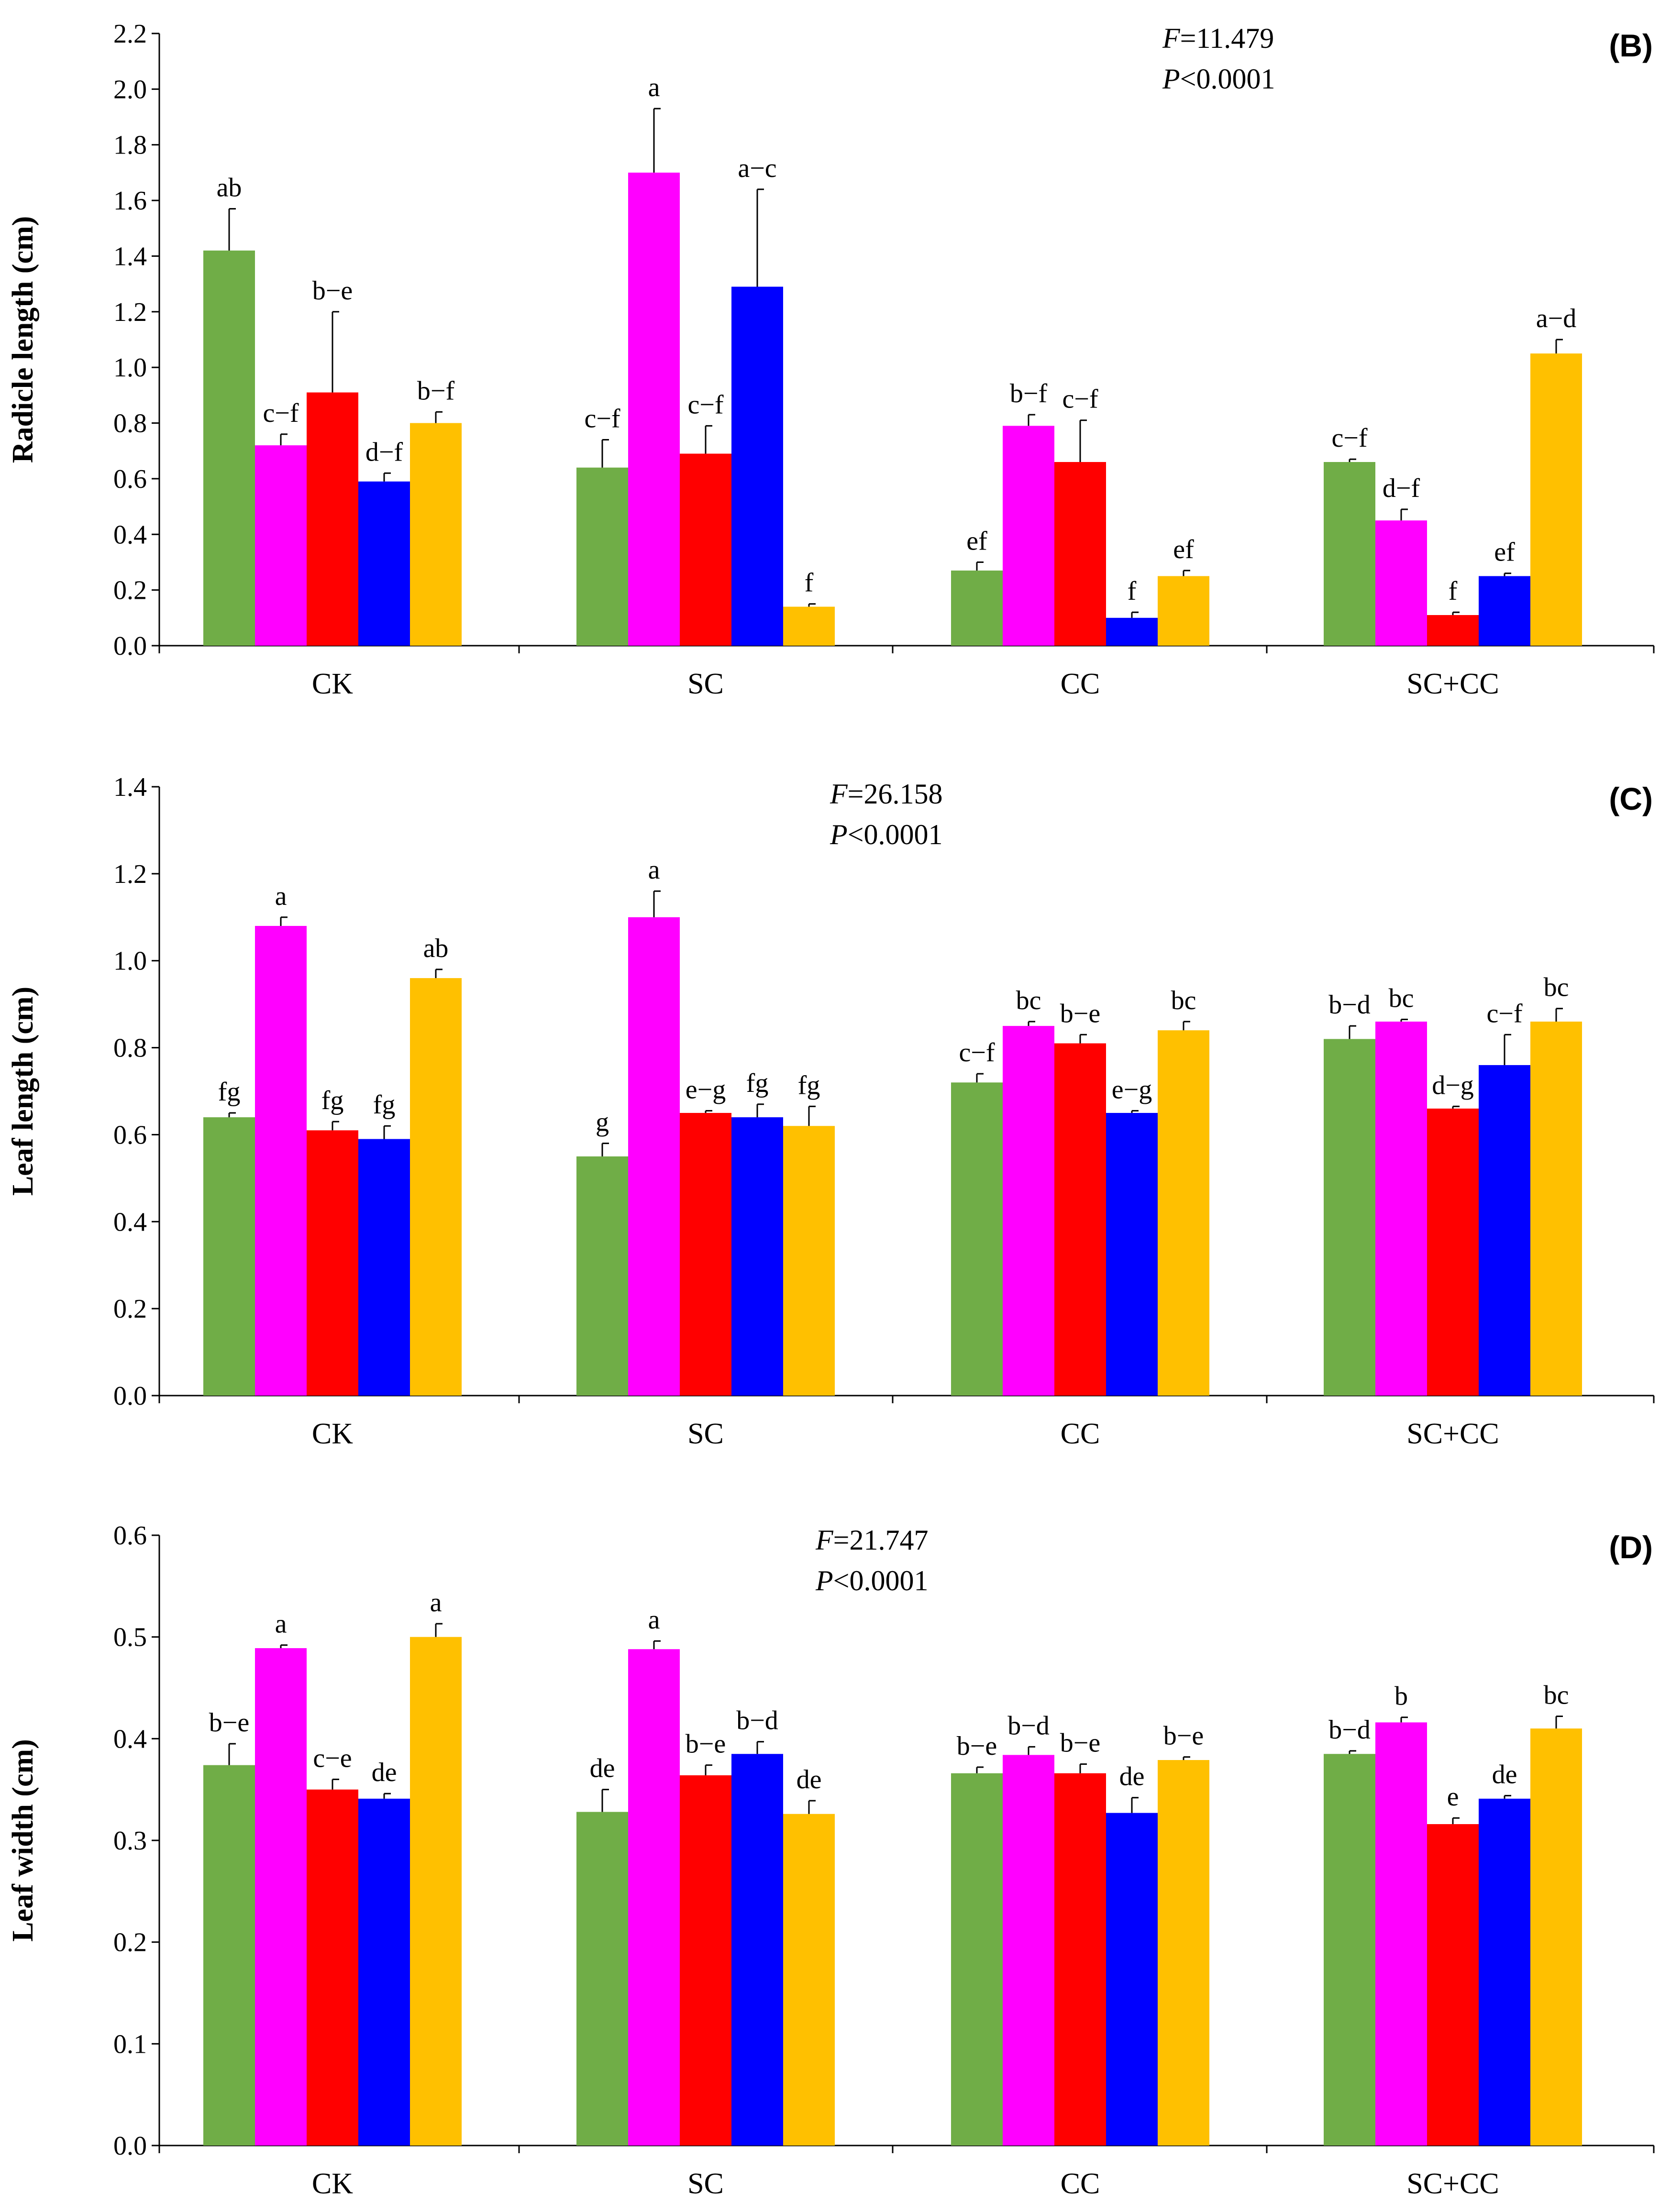  Describe the element at coordinates (130, 312) in the screenshot. I see `y-tick-label: 1.2` at that location.